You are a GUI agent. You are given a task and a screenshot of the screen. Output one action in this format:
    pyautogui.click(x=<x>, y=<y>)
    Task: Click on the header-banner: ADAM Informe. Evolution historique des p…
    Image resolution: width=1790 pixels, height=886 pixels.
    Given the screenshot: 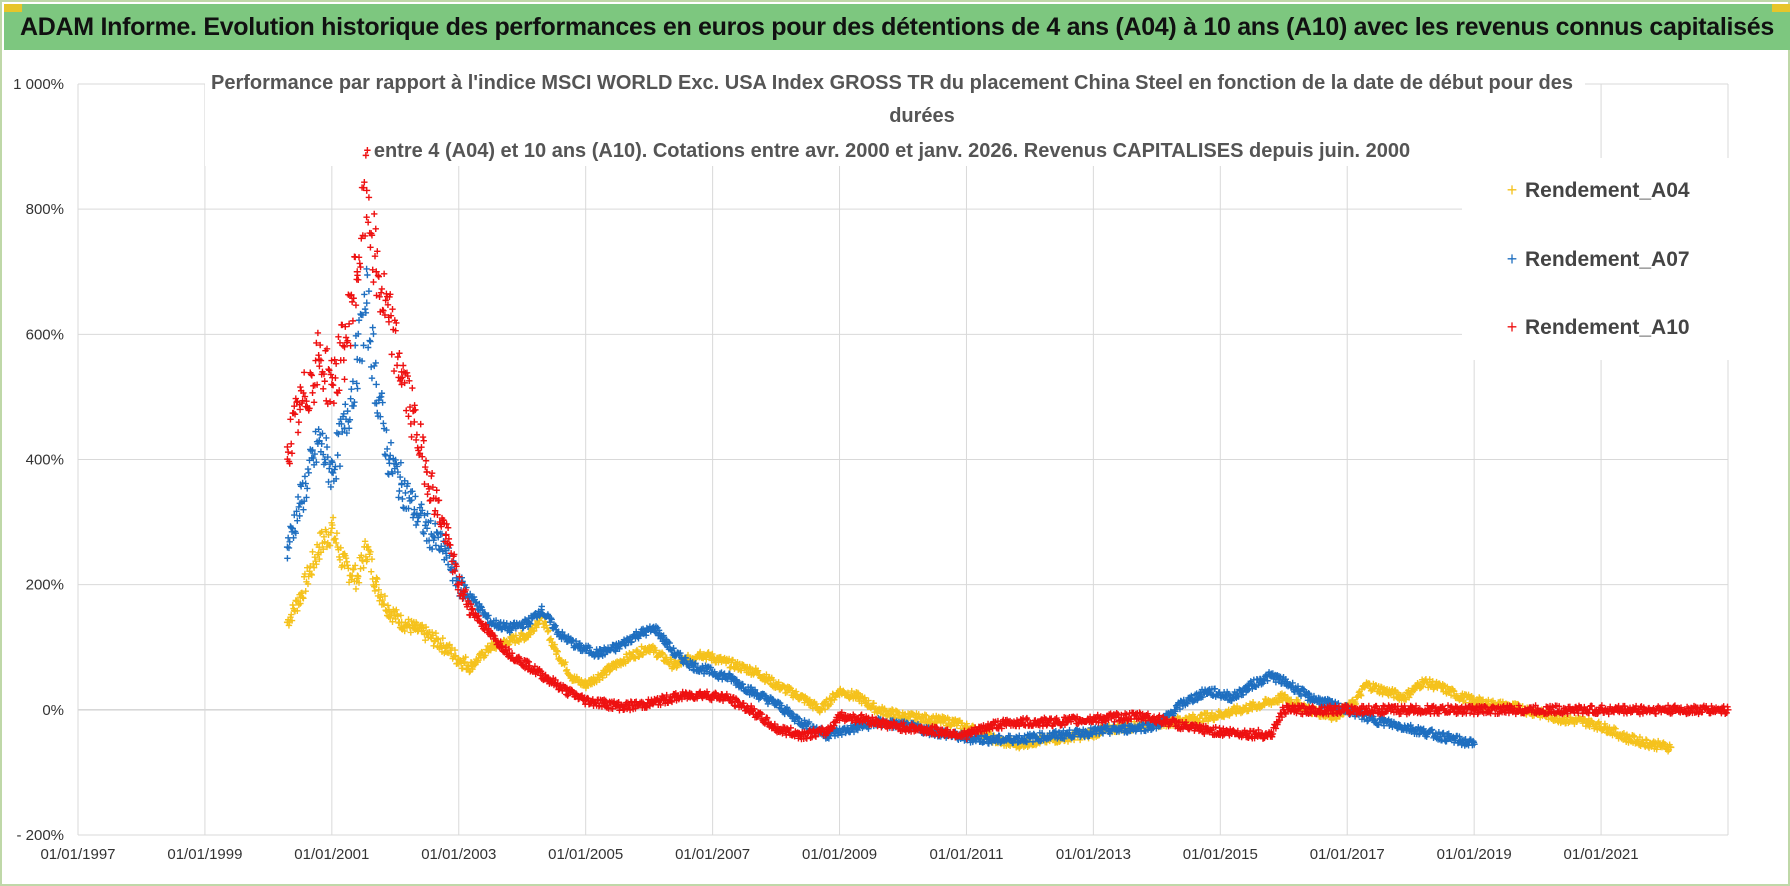 What is the action you would take?
    pyautogui.click(x=897, y=27)
    